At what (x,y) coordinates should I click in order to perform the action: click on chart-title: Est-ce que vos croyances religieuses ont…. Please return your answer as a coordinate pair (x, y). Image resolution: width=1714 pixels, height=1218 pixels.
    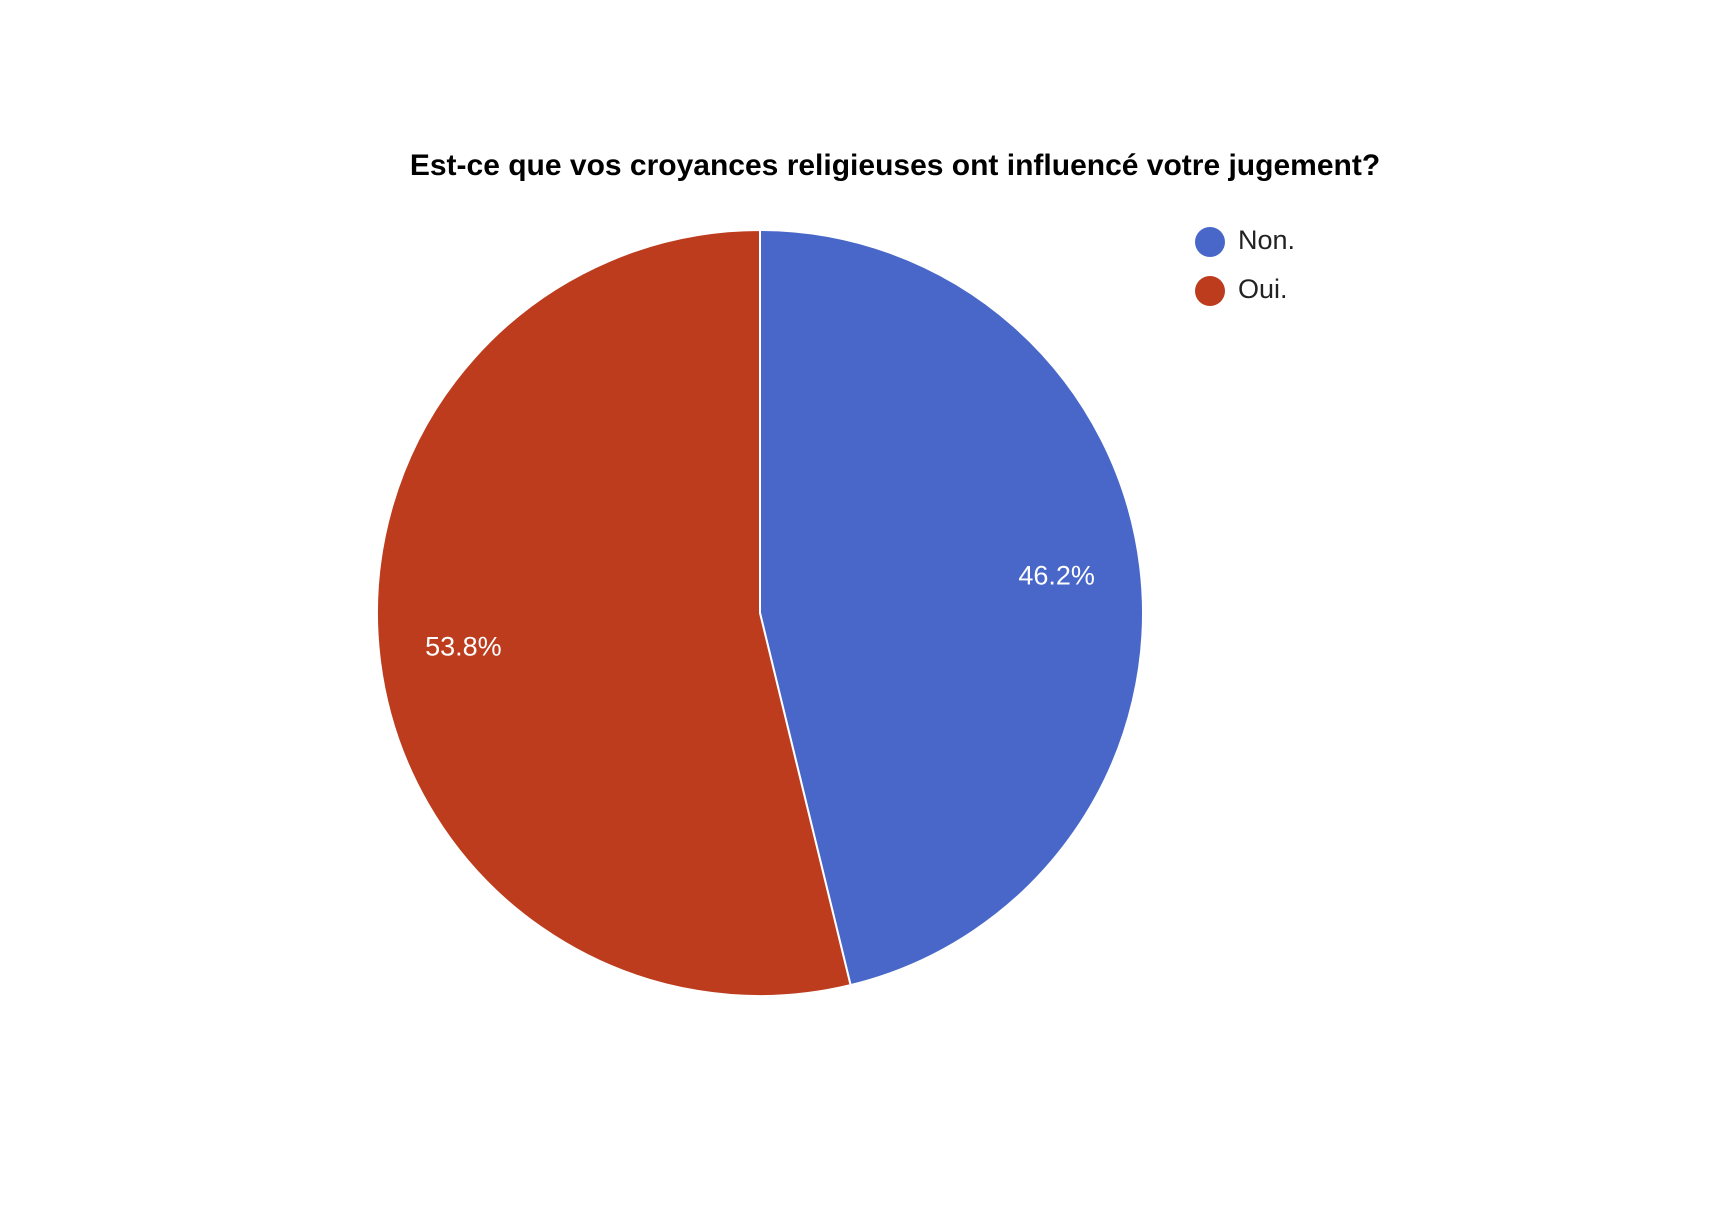
    Looking at the image, I should click on (895, 165).